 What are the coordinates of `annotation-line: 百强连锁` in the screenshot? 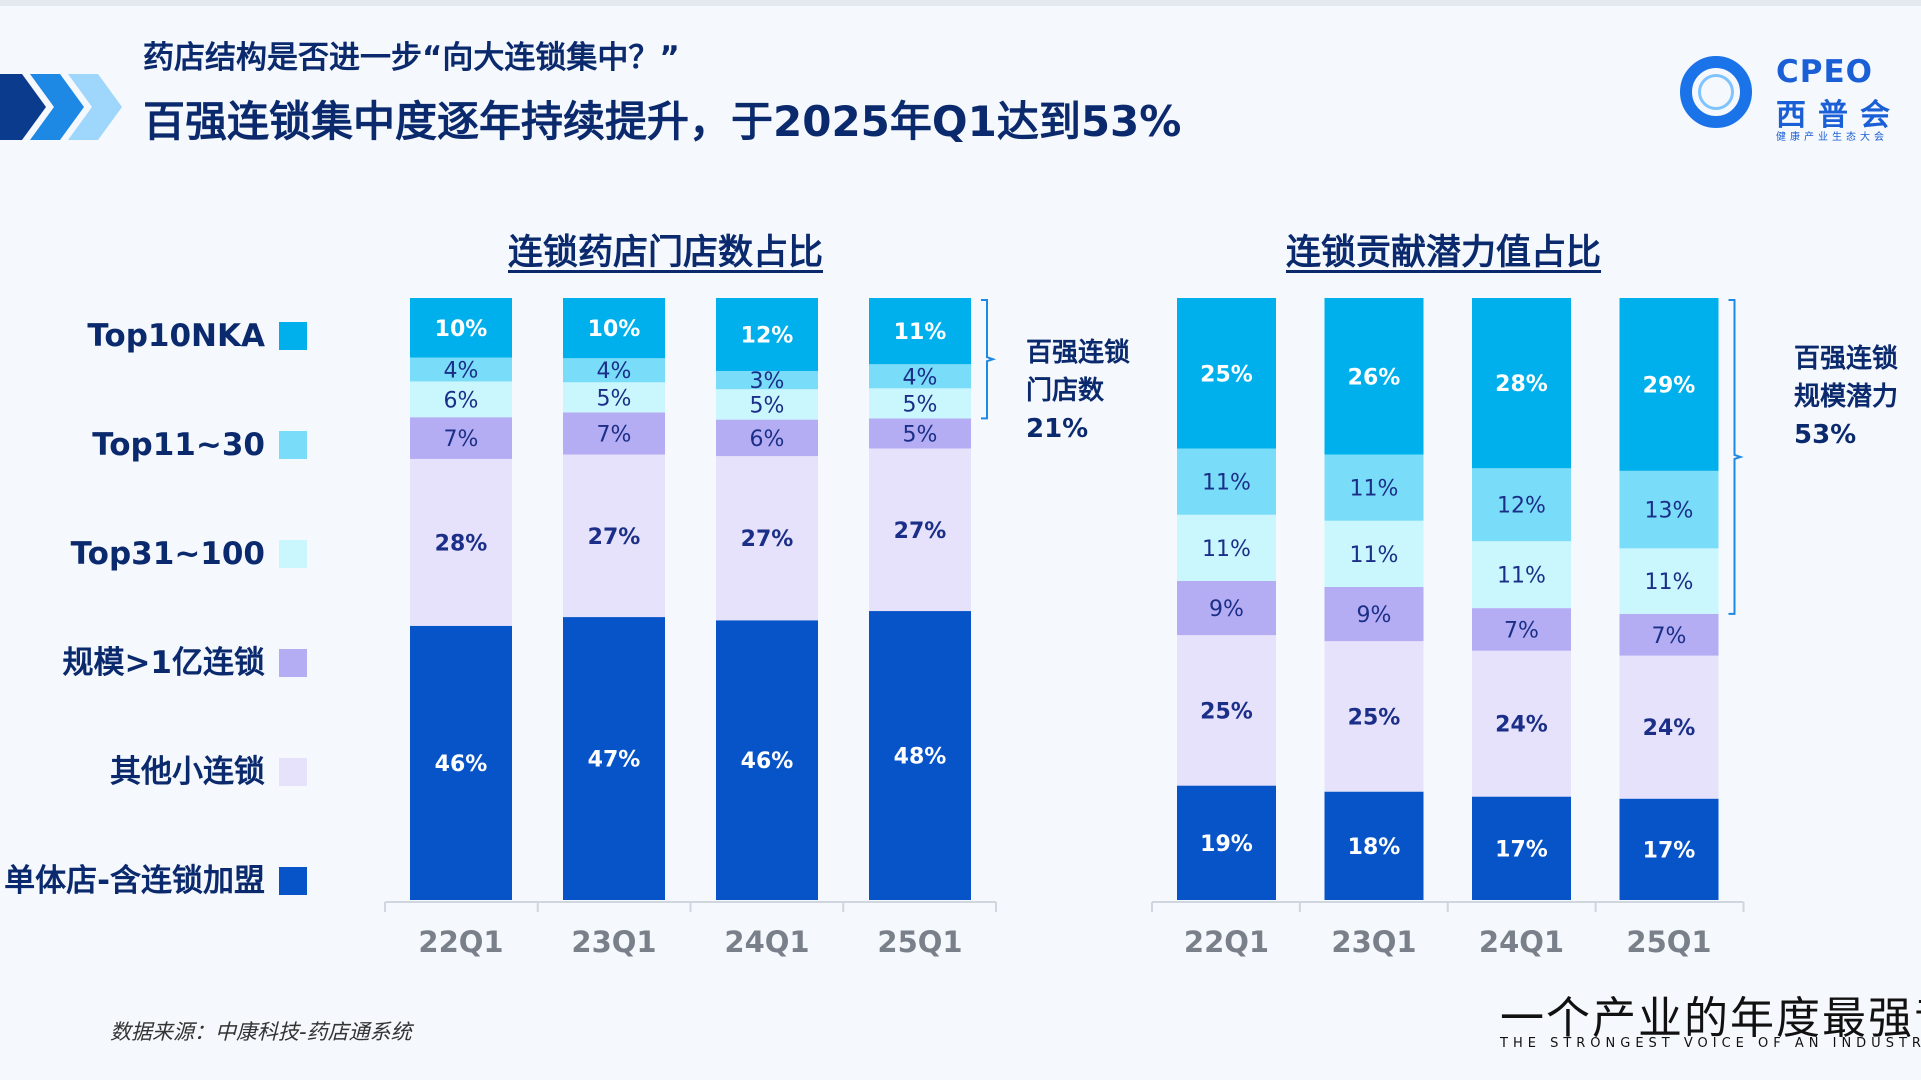 It's located at (1078, 353).